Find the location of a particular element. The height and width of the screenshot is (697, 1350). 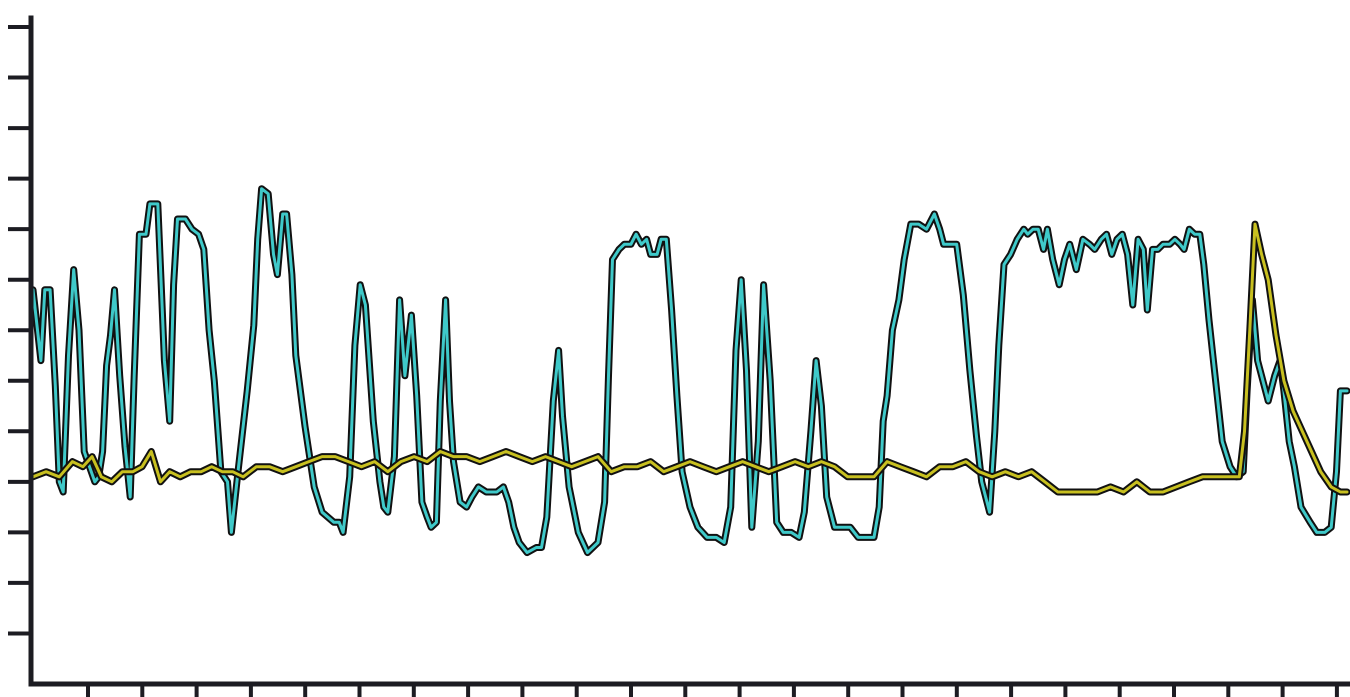

x-axis-ticks is located at coordinates (712, 690).